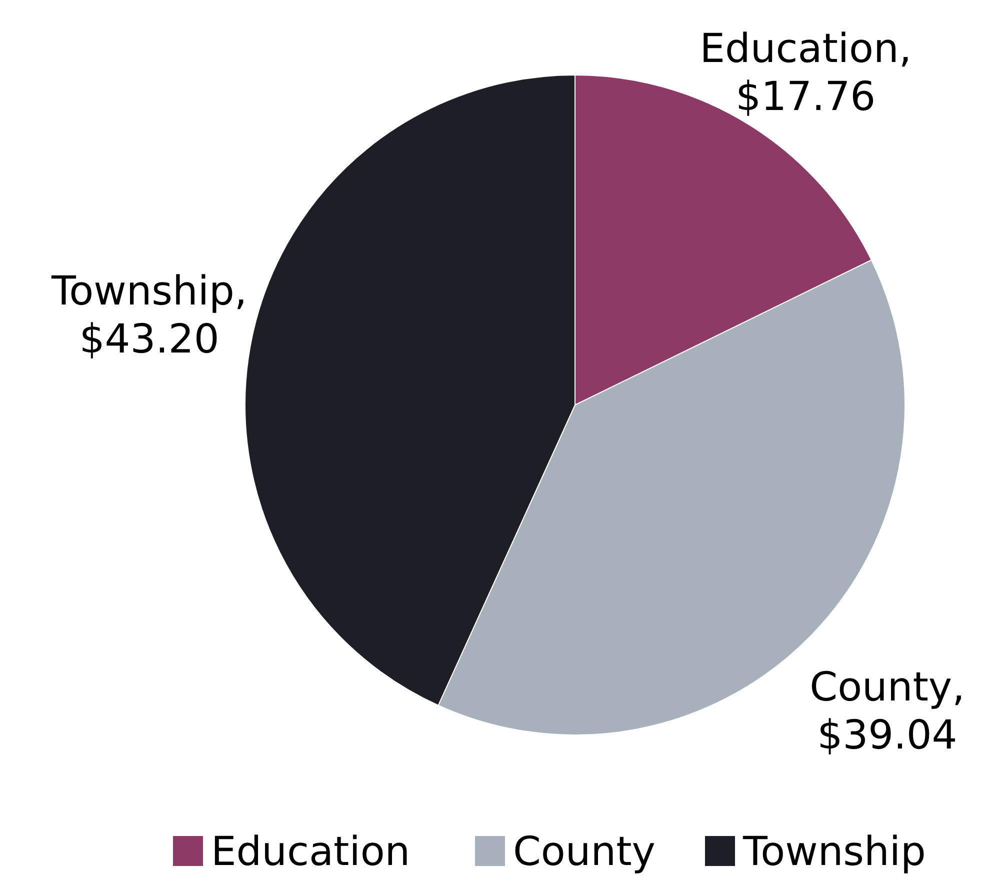 Image resolution: width=996 pixels, height=879 pixels. Describe the element at coordinates (887, 711) in the screenshot. I see `data-label: County, $39.04` at that location.